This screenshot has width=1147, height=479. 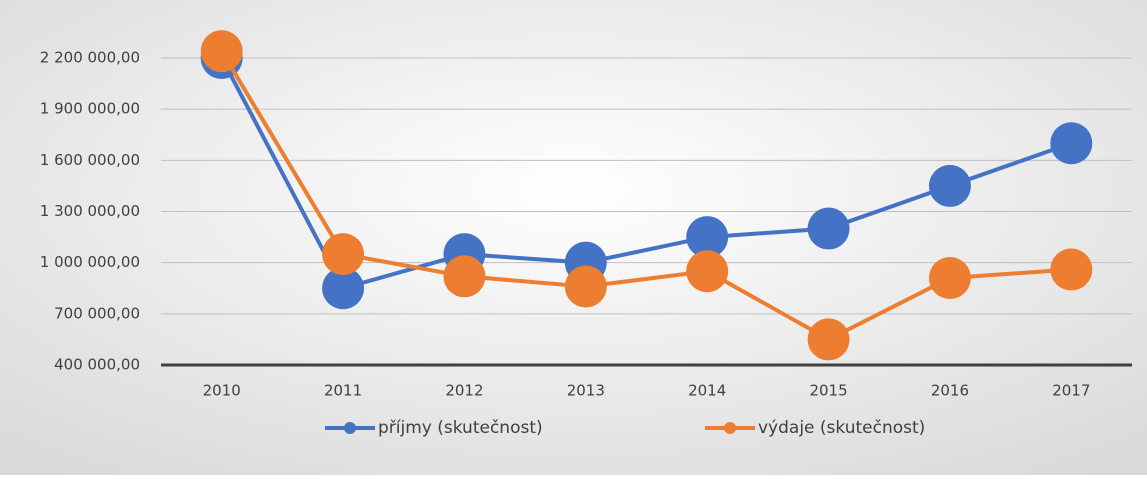 I want to click on x-tick-label: 2014, so click(x=707, y=391).